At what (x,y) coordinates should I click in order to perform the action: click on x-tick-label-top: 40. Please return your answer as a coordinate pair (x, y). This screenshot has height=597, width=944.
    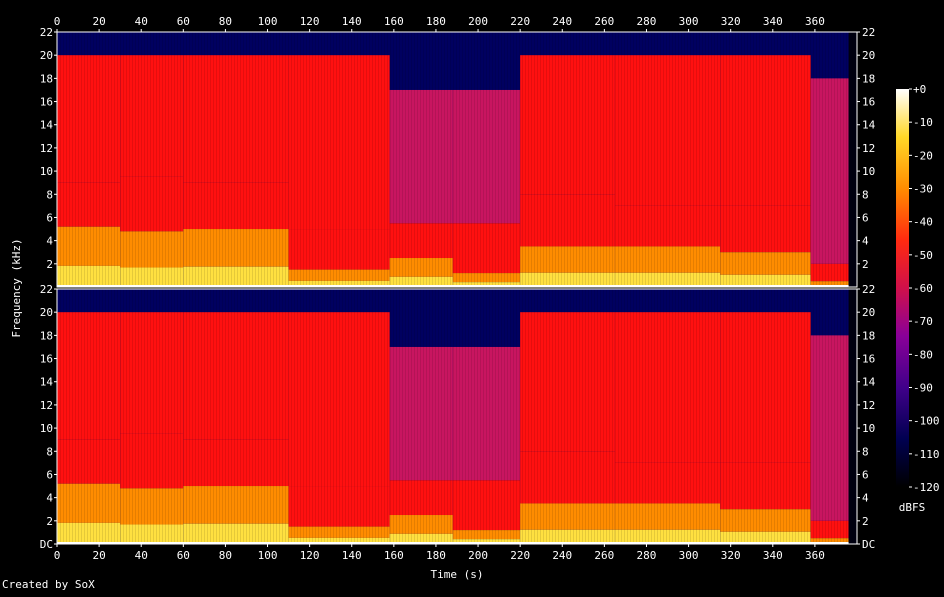
    Looking at the image, I should click on (141, 21).